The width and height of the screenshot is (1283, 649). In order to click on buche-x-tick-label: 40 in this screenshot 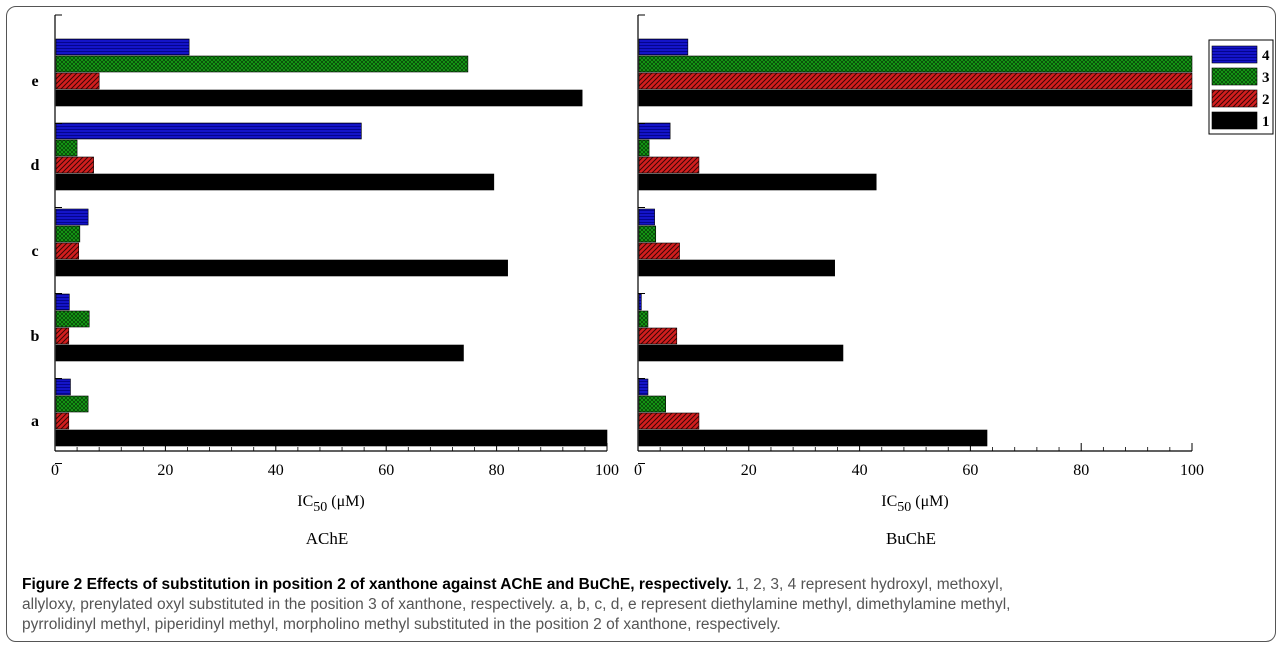, I will do `click(860, 470)`.